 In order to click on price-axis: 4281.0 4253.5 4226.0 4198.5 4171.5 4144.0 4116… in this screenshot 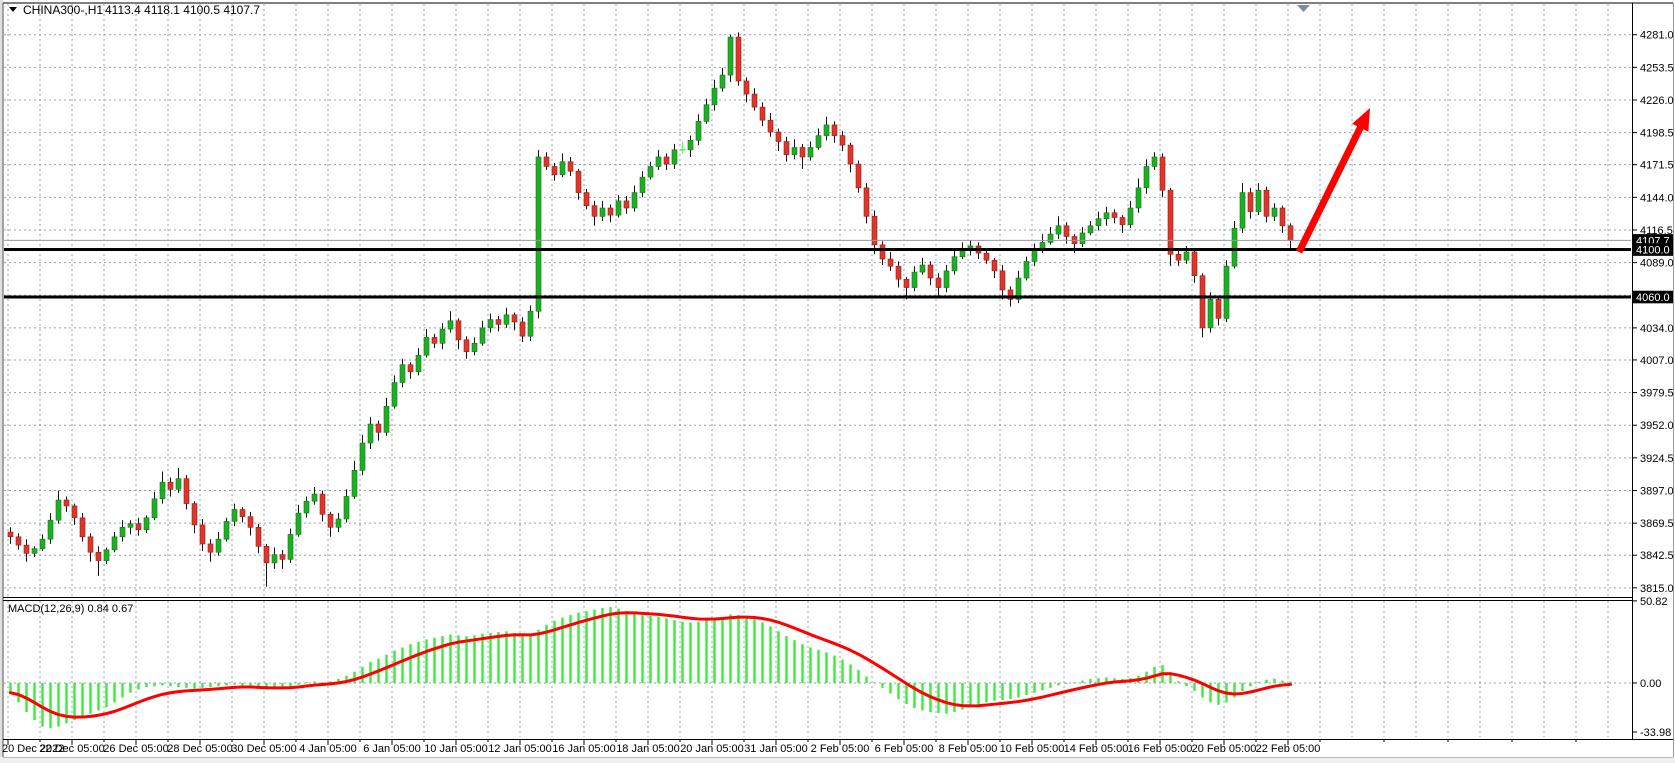, I will do `click(1653, 312)`.